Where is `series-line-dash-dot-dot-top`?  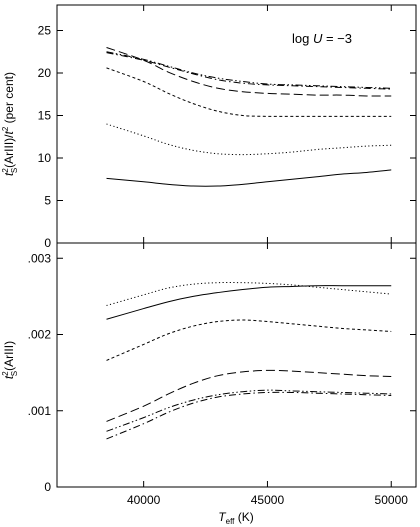 series-line-dash-dot-dot-top is located at coordinates (249, 70).